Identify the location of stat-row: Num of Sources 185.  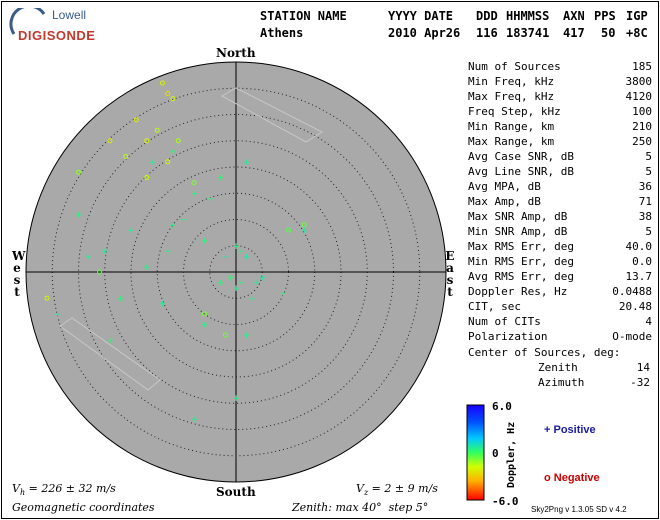
(560, 67).